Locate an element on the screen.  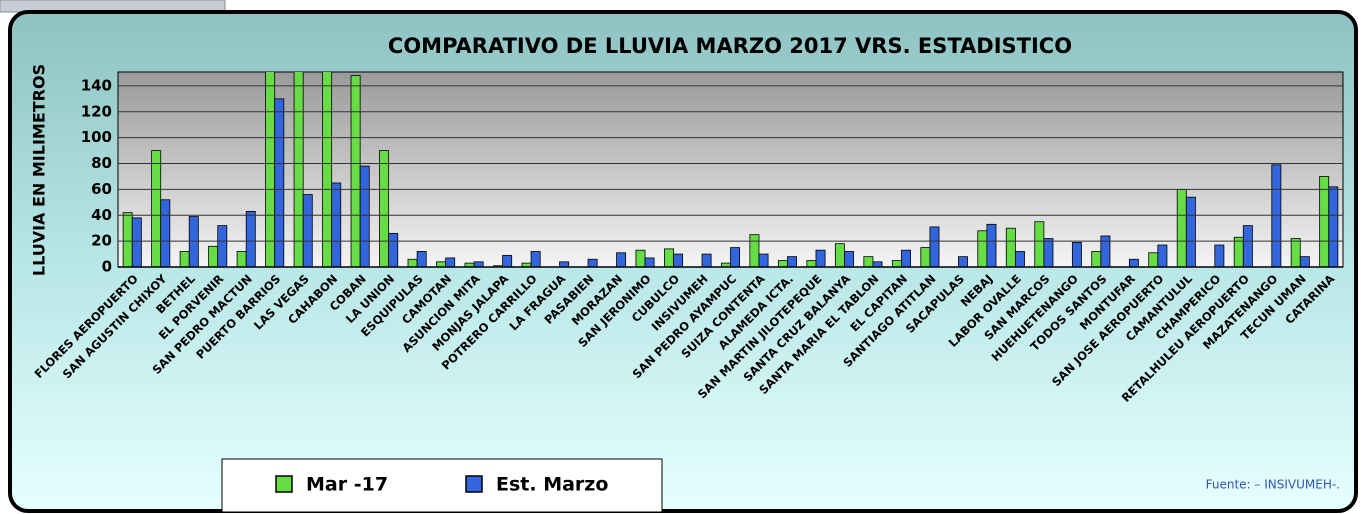
legend-label: Est. Marzo is located at coordinates (552, 485).